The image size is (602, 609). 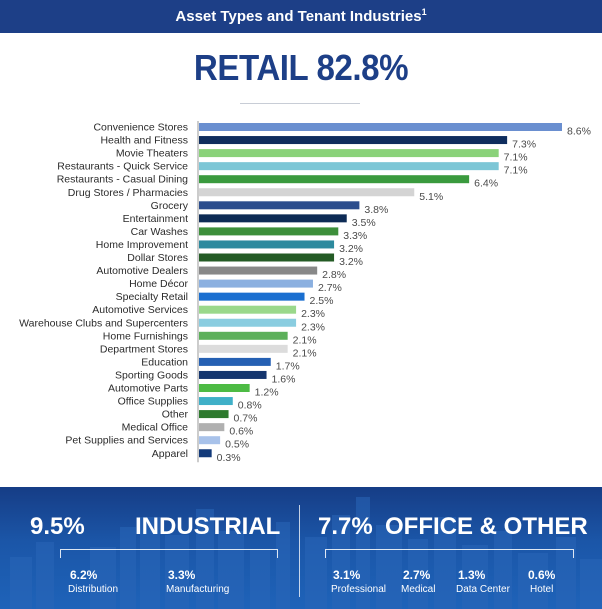 I want to click on footnote-marker: 1, so click(x=424, y=12).